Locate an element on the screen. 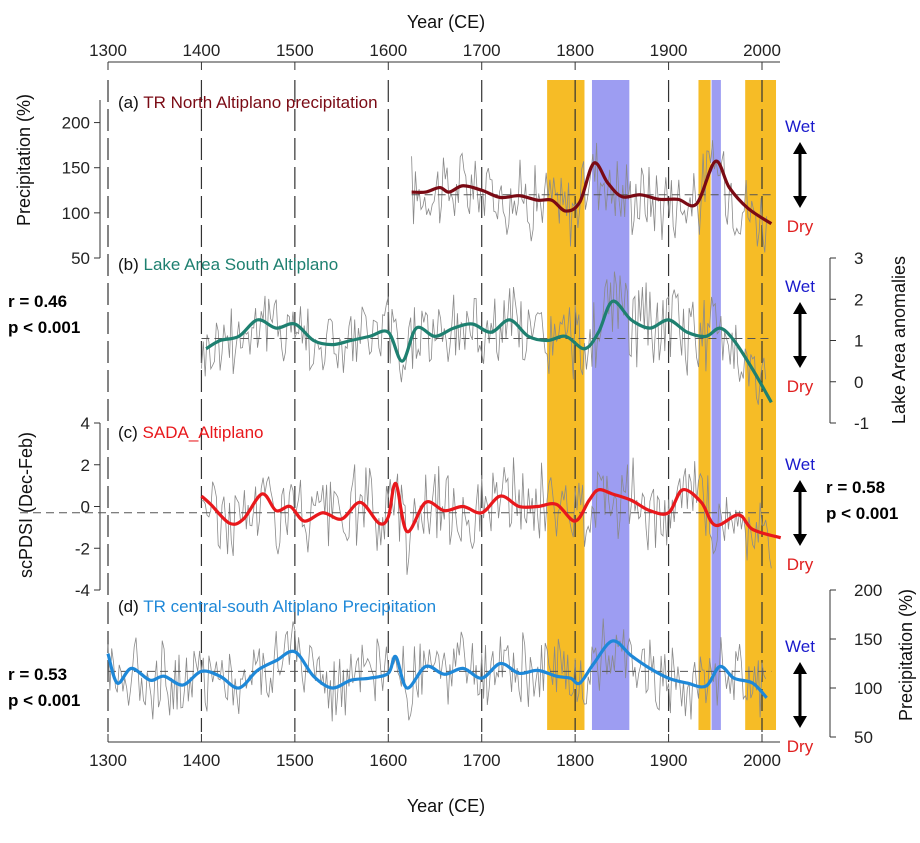 The height and width of the screenshot is (843, 920). panel-d-ytick-label-50: 50 is located at coordinates (863, 737).